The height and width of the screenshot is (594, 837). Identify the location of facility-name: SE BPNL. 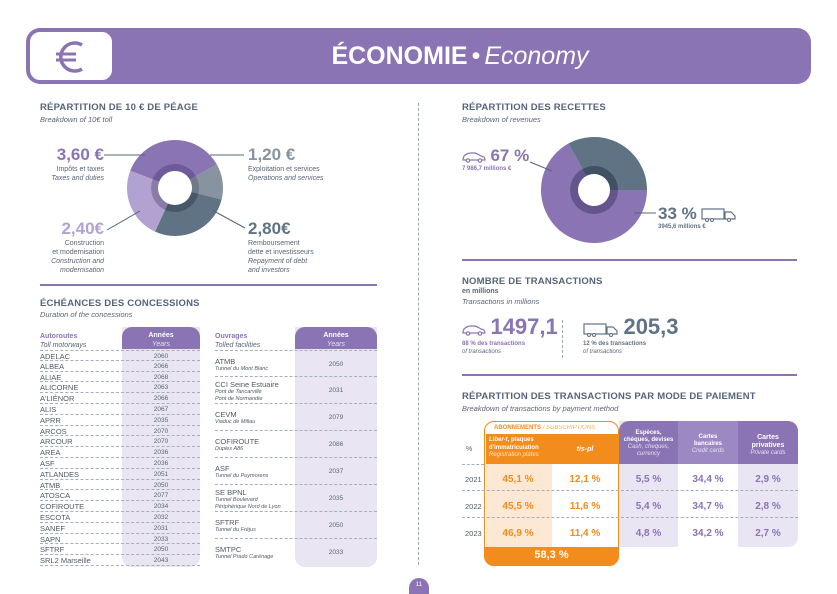
(231, 492).